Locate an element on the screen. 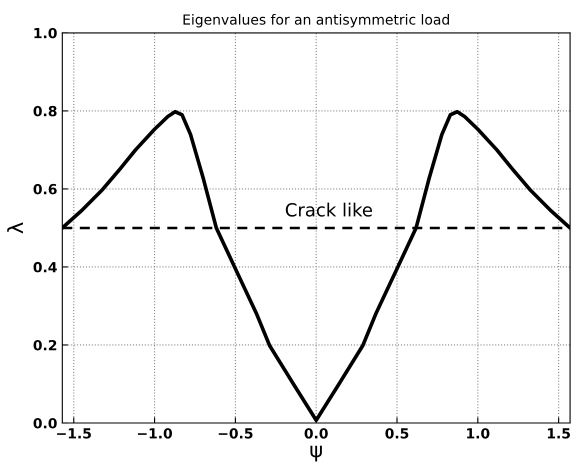 The width and height of the screenshot is (577, 470). y-axis-title: λ is located at coordinates (15, 228).